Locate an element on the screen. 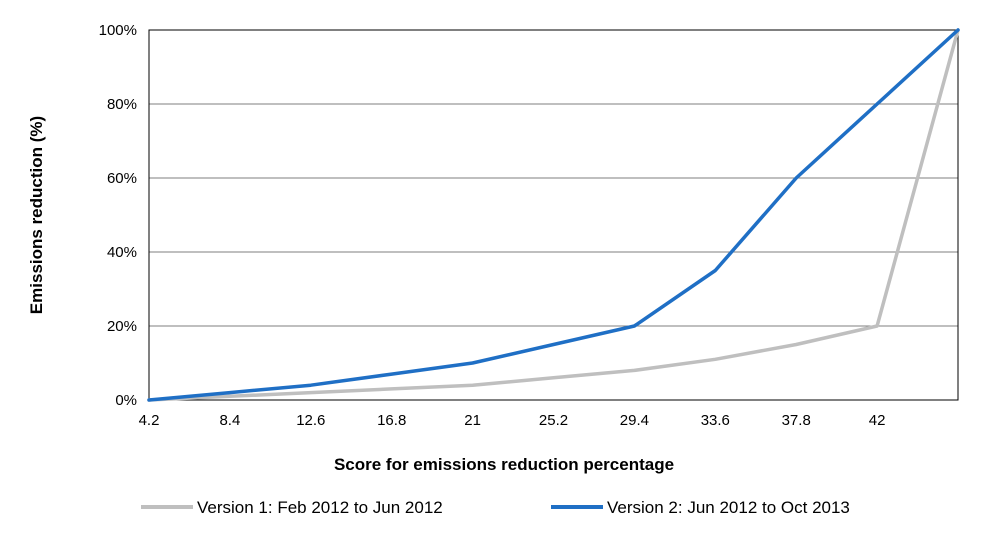 The image size is (988, 536). legend-label: Version 2: Jun 2012 to Oct 2013 is located at coordinates (728, 507).